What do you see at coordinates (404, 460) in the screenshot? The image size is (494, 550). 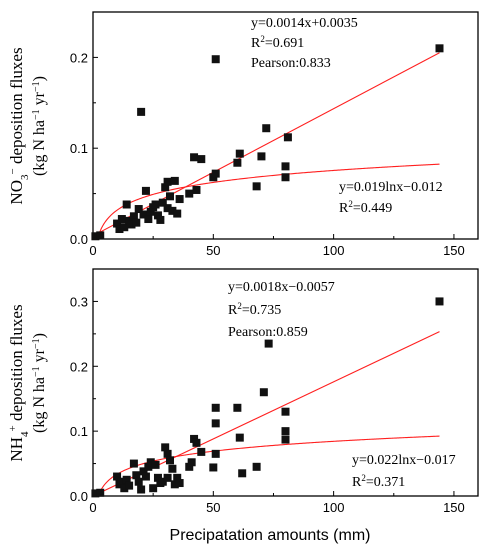 I see `log-fit-equation: y=0.022lnx−0.017` at bounding box center [404, 460].